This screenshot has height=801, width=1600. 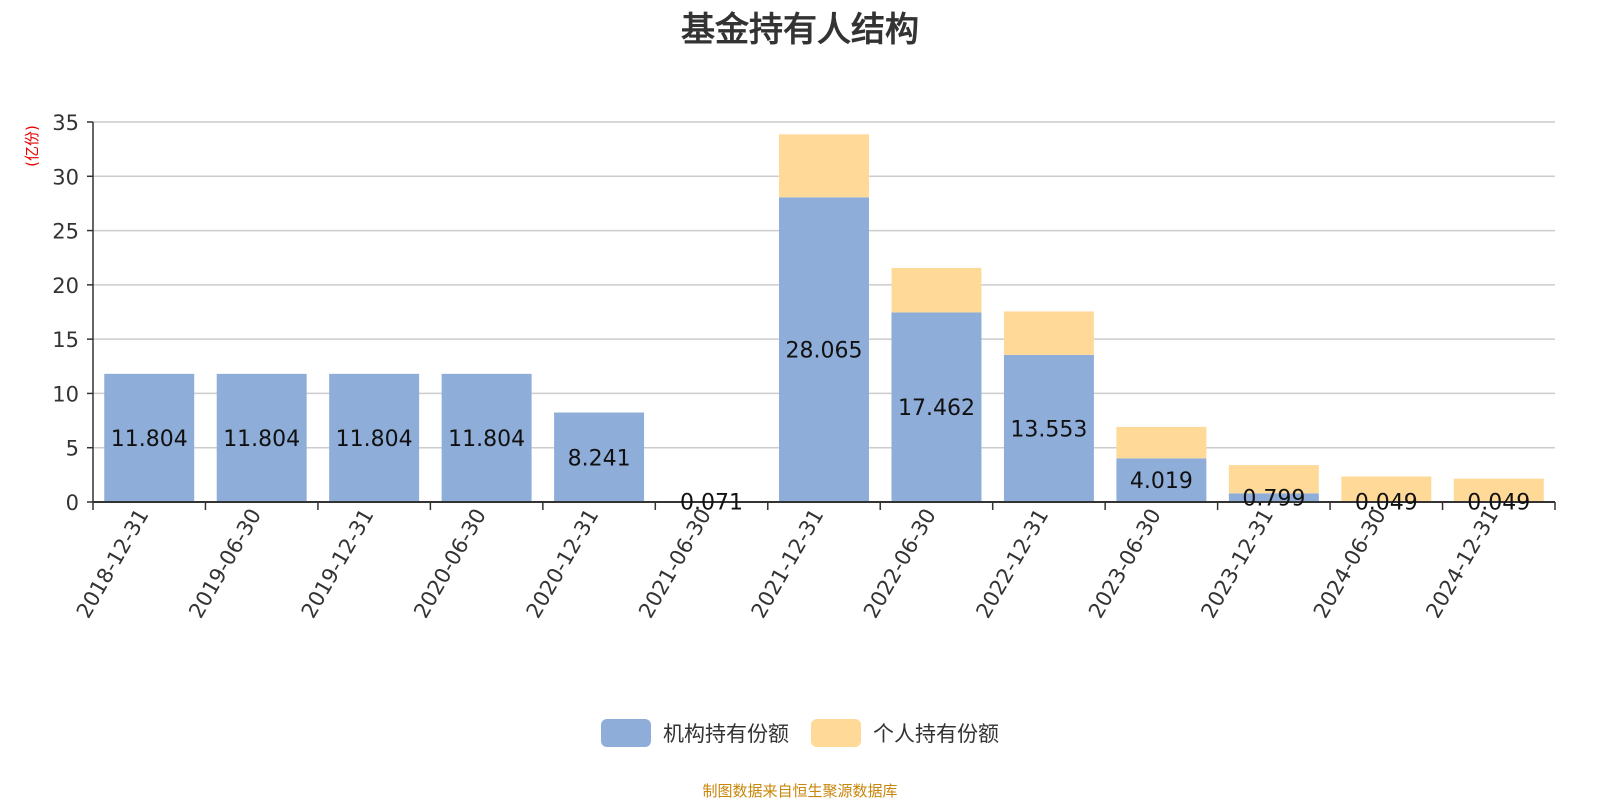 I want to click on chart-title: 基金持有人结构, so click(x=800, y=30).